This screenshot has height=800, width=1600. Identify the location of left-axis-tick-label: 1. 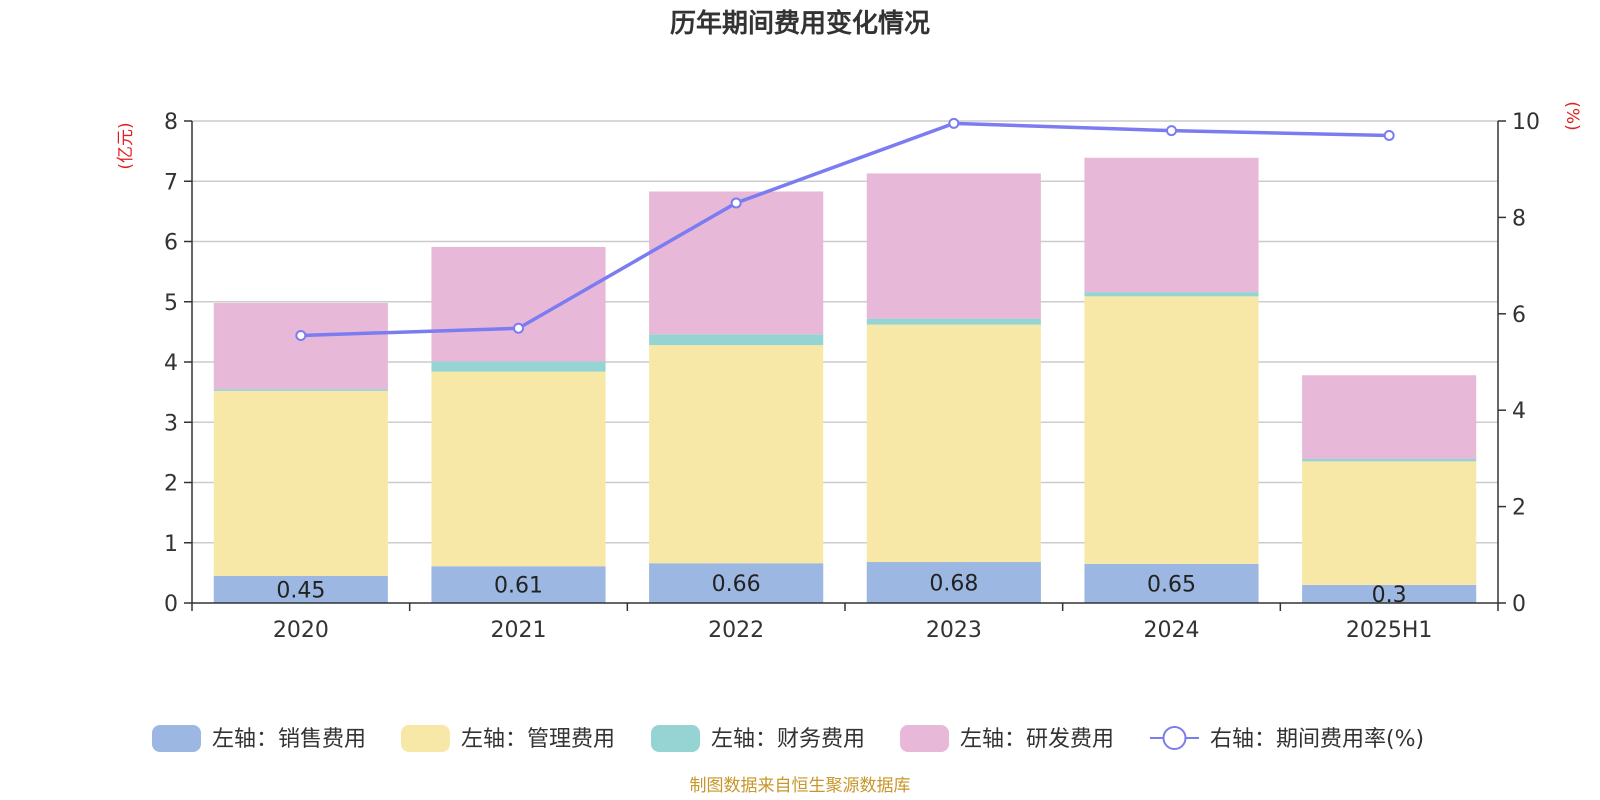
(171, 544).